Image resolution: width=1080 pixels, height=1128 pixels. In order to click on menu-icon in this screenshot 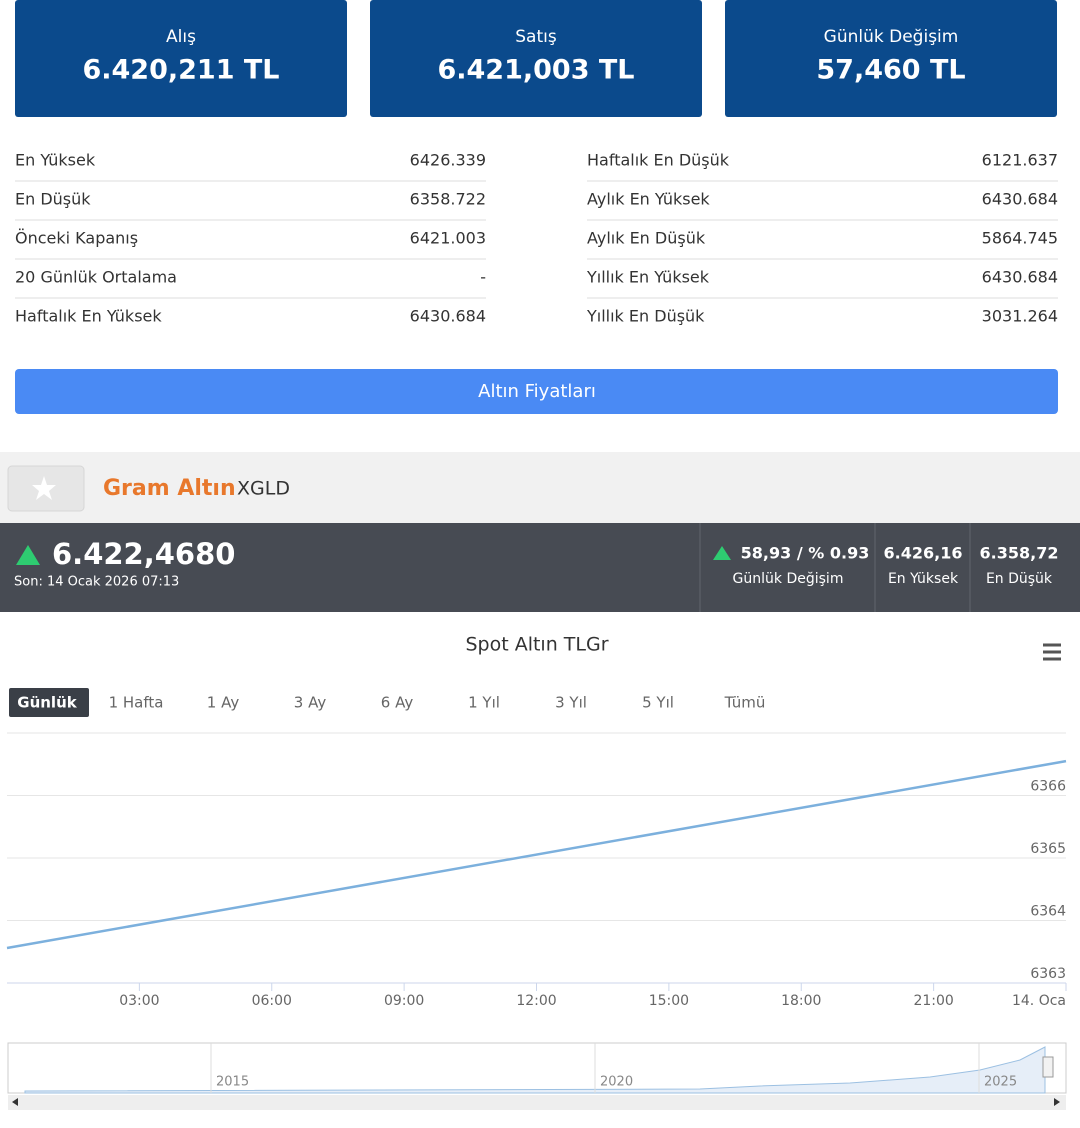, I will do `click(1052, 652)`.